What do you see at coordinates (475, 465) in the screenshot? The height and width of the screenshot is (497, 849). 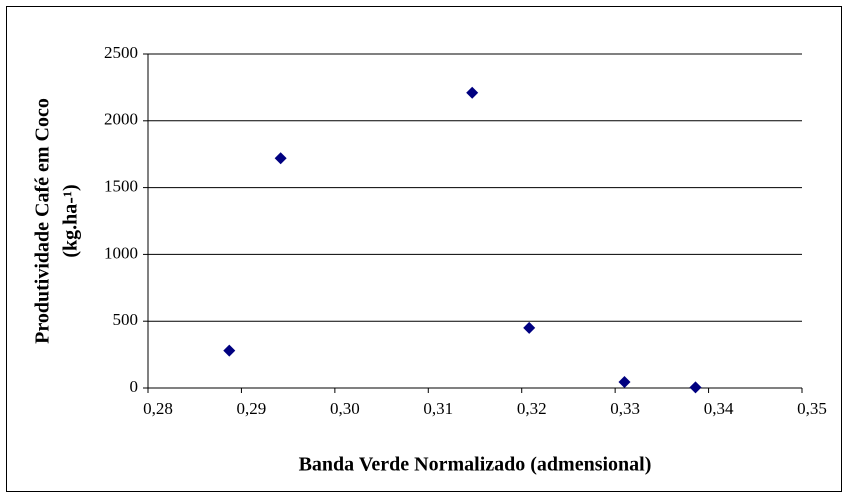 I see `x-axis-title: Banda Verde Normalizado (admensional)` at bounding box center [475, 465].